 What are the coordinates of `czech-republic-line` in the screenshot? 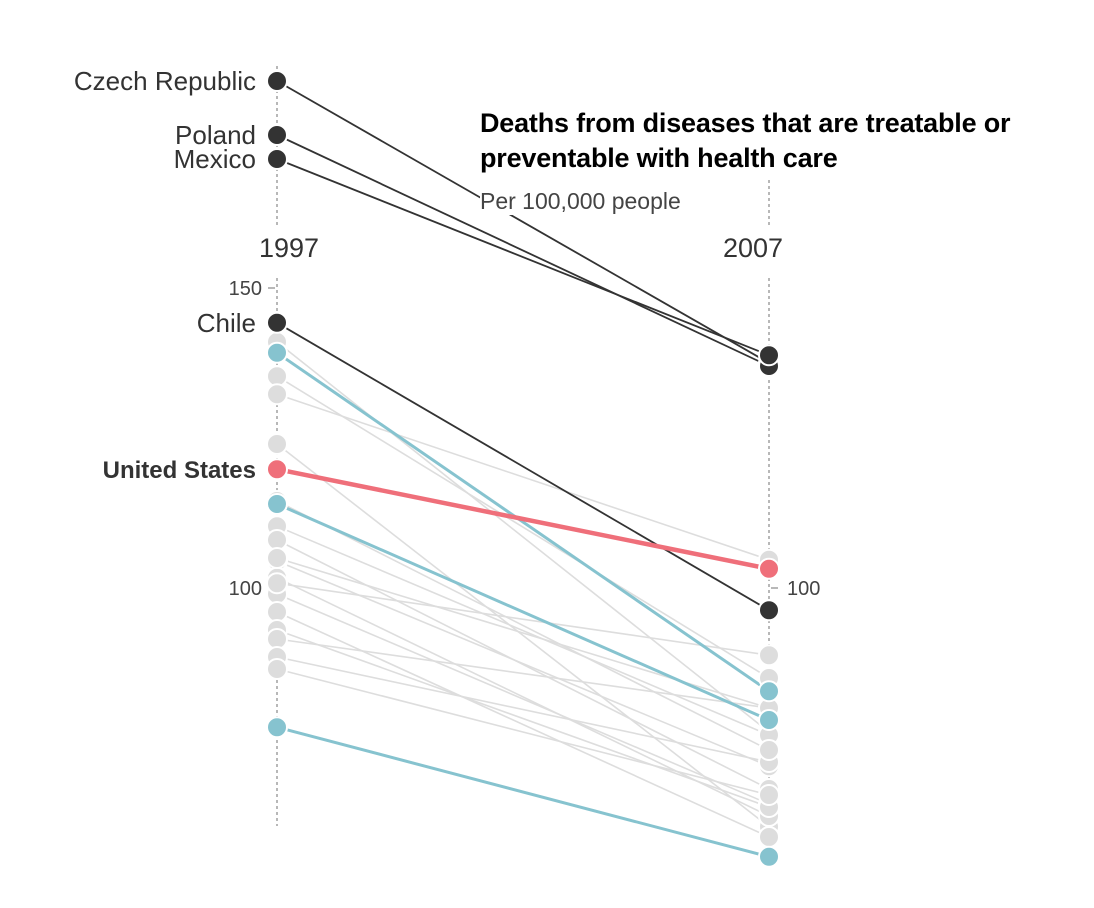 It's located at (523, 222).